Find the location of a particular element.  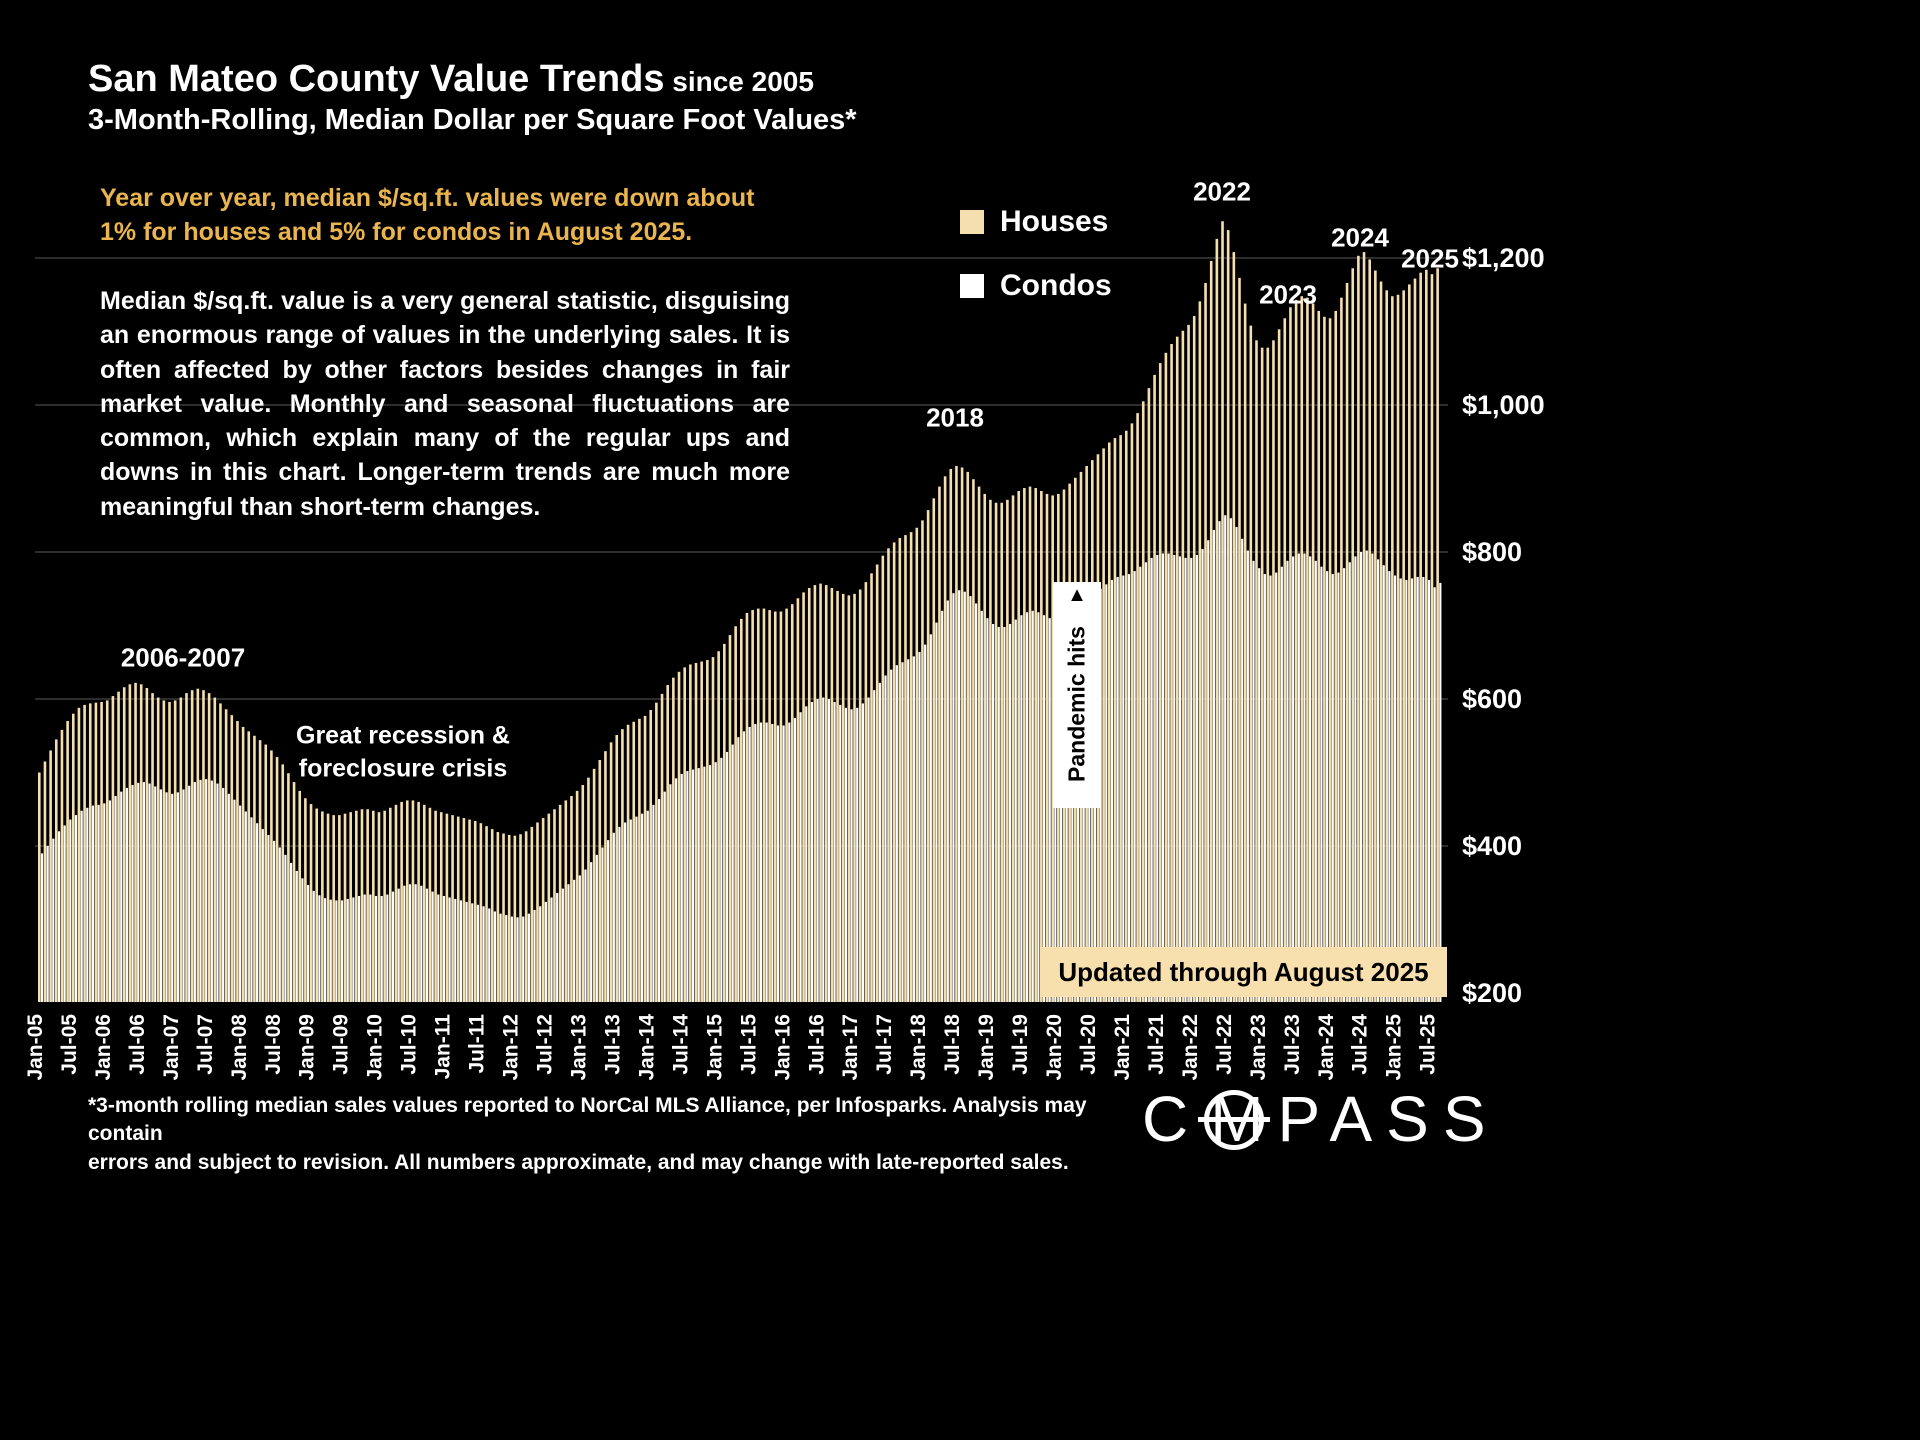

title-main: San Mateo County Value Trends is located at coordinates (376, 79).